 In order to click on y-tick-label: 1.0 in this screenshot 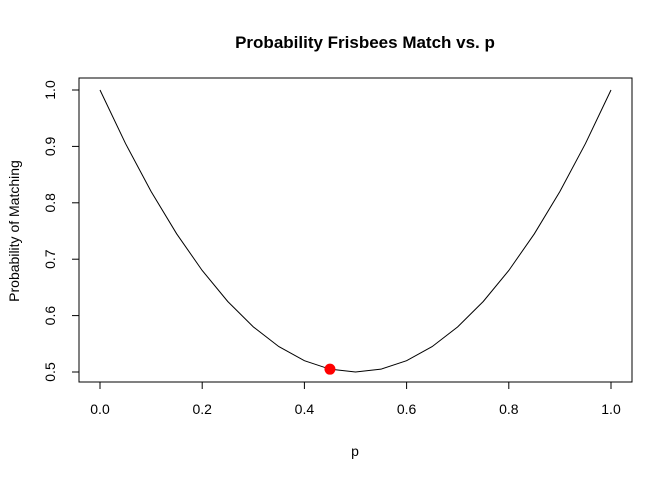, I will do `click(50, 90)`.